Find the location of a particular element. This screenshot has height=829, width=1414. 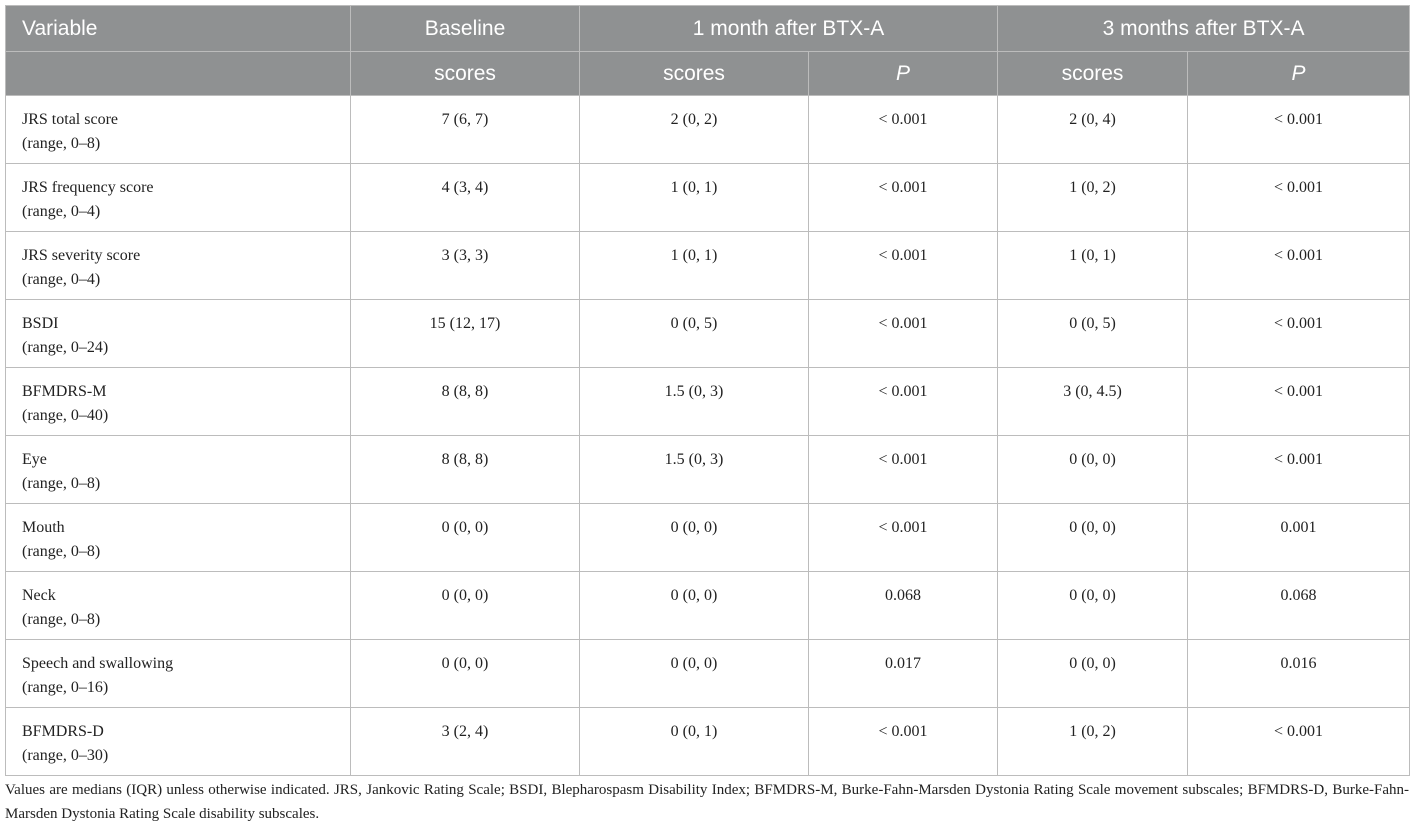

header-1-month: 1 month after BTX-A is located at coordinates (788, 28).